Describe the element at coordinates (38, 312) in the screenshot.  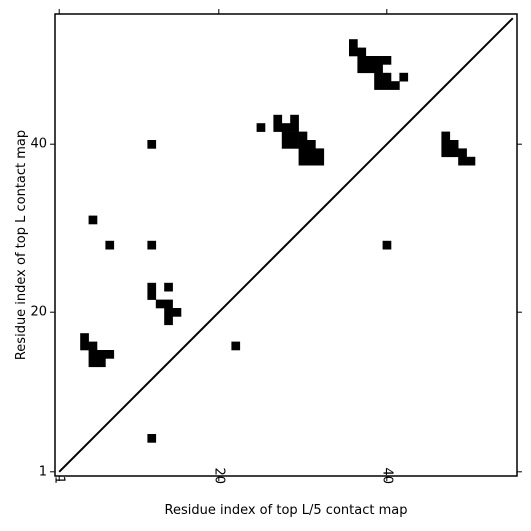
I see `y-tick-label: 20` at that location.